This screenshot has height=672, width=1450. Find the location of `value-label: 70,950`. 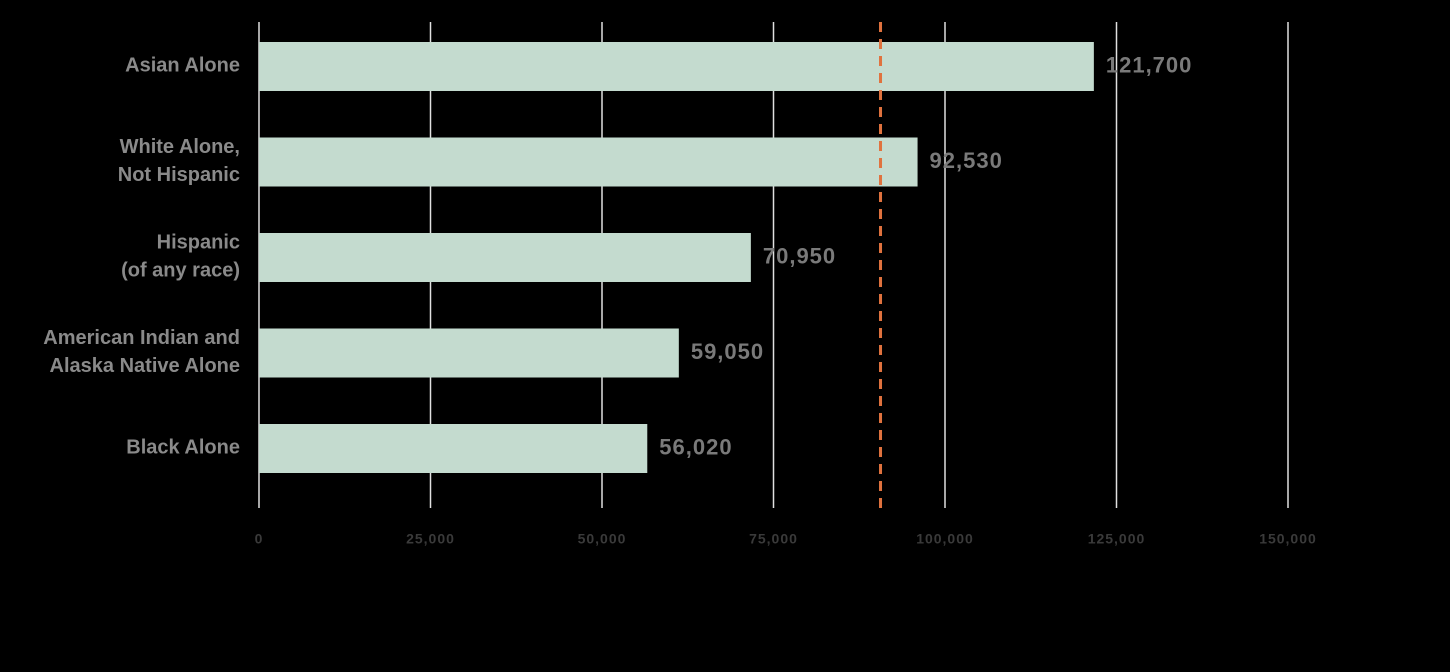

value-label: 70,950 is located at coordinates (799, 255).